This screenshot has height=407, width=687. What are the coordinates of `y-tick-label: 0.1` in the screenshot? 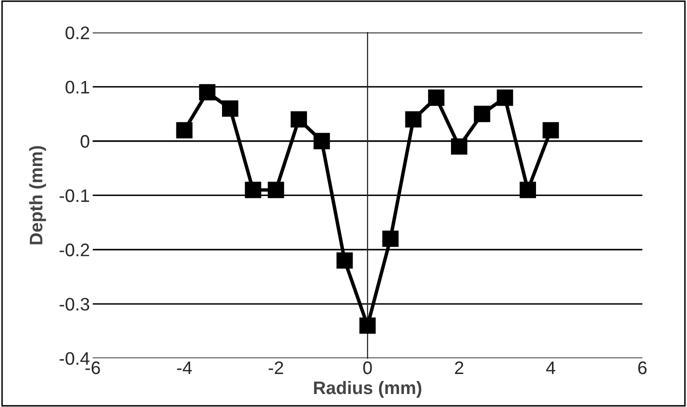 It's located at (78, 87).